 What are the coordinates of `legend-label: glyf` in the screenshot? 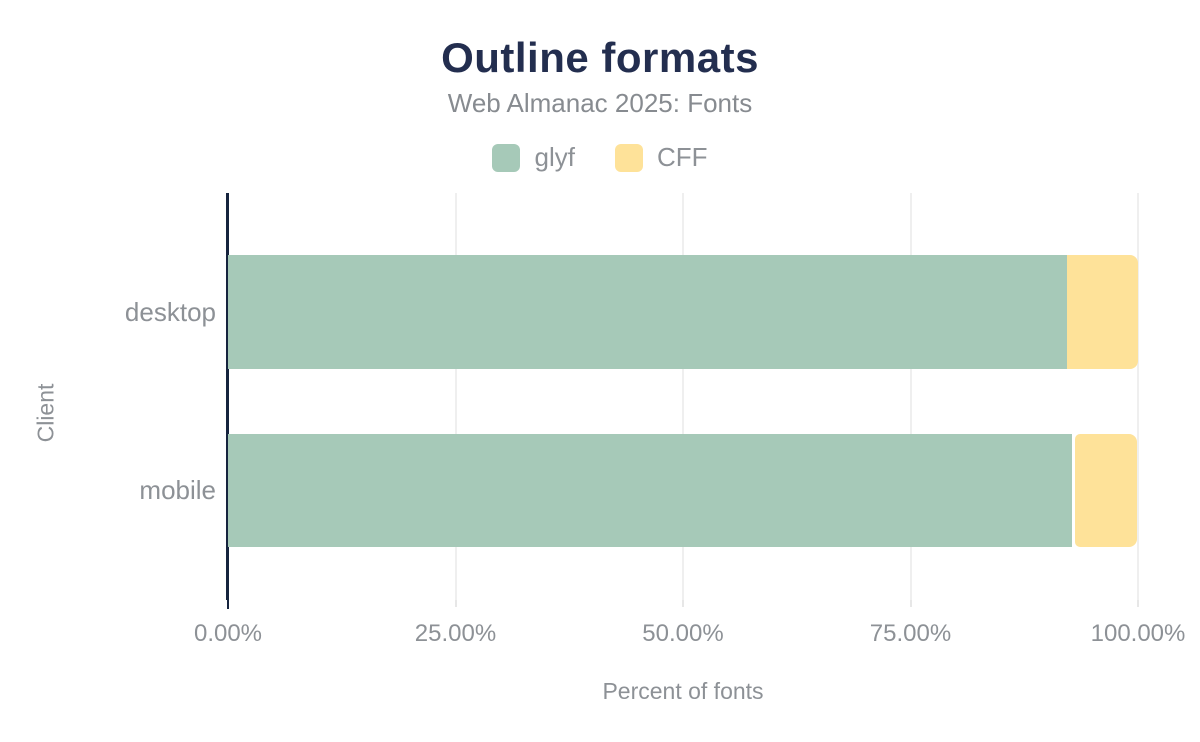 It's located at (554, 157).